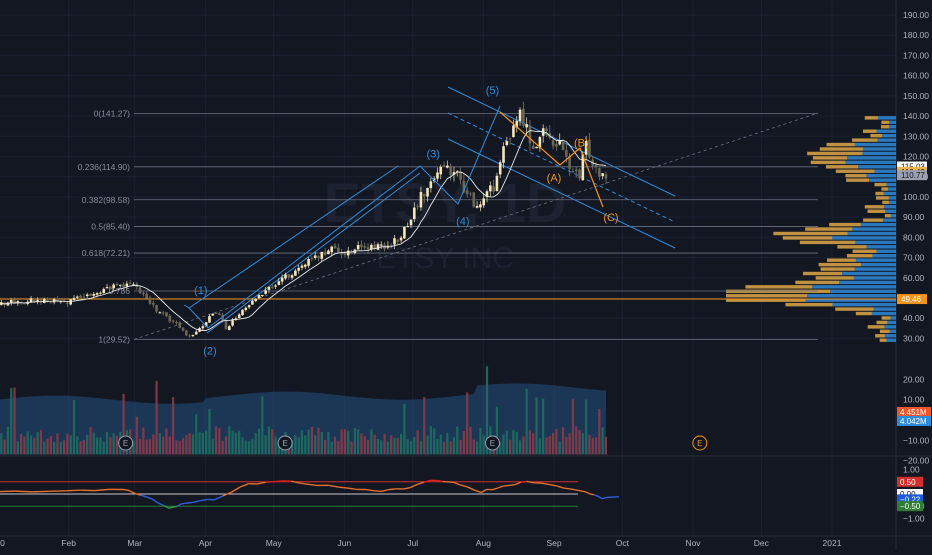 The width and height of the screenshot is (932, 555). What do you see at coordinates (205, 543) in the screenshot?
I see `x-tick-label: Apr` at bounding box center [205, 543].